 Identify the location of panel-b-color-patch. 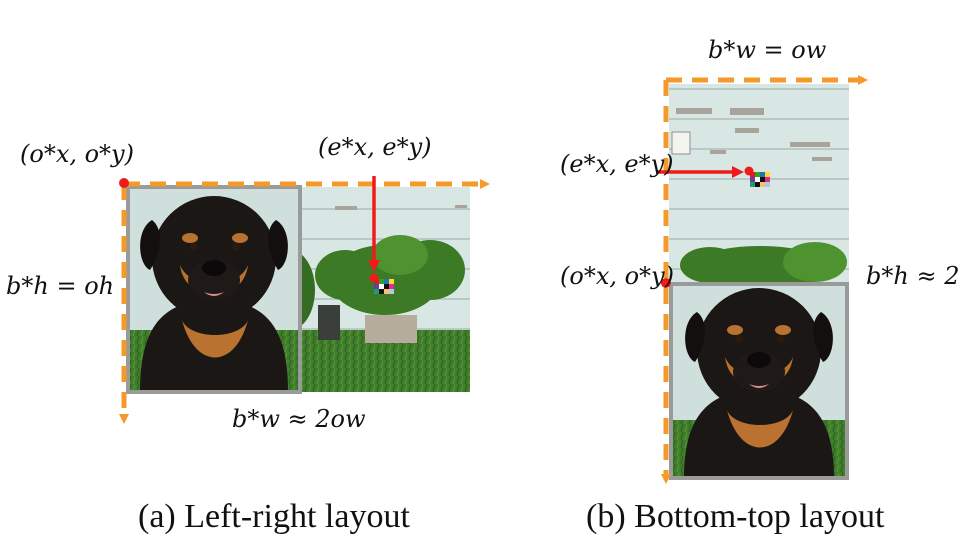
(760, 179).